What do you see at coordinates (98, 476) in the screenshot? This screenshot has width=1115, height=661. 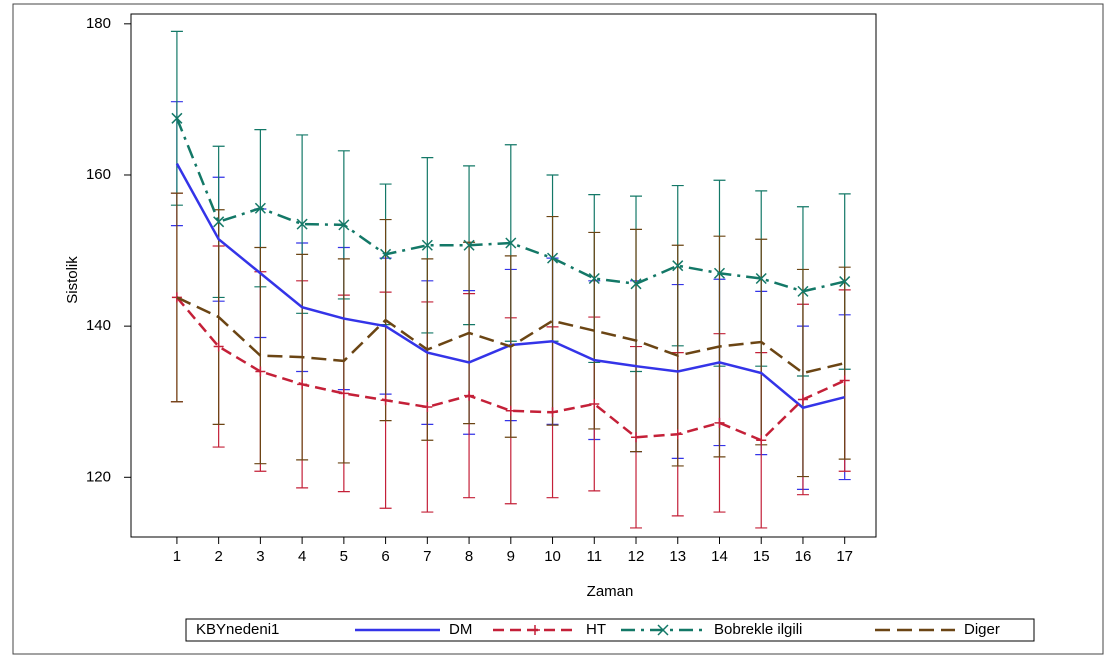 I see `y-tick-label: 120` at bounding box center [98, 476].